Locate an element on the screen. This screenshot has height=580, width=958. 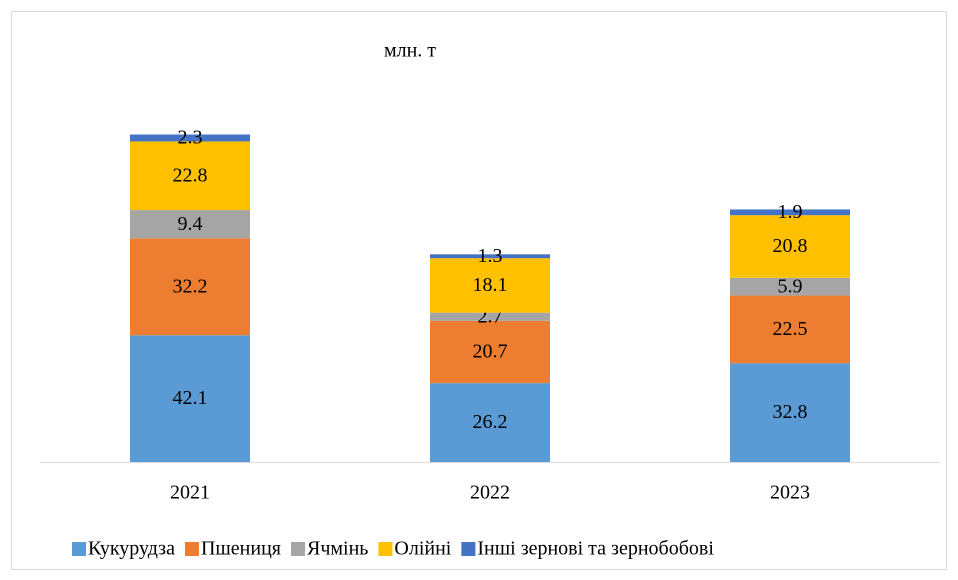
x-tick-label: 2022 is located at coordinates (490, 493).